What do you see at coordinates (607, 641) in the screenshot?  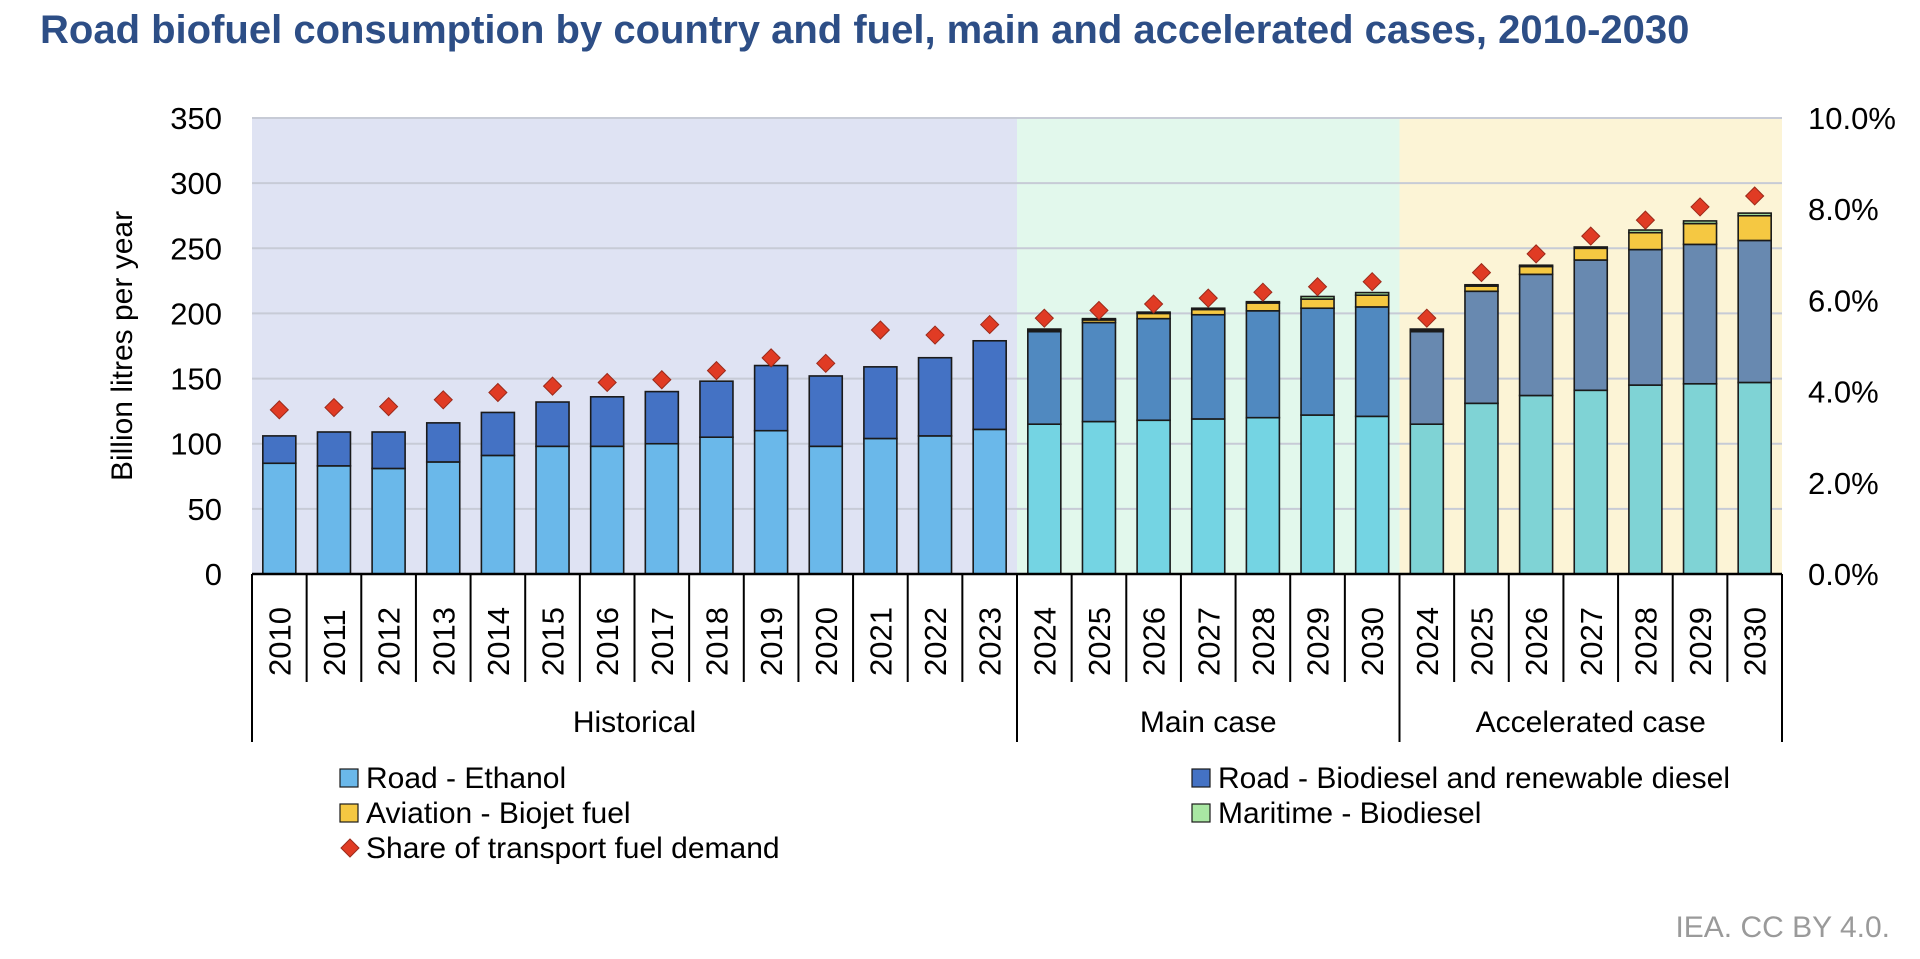 I see `x-tick-label: 2016` at bounding box center [607, 641].